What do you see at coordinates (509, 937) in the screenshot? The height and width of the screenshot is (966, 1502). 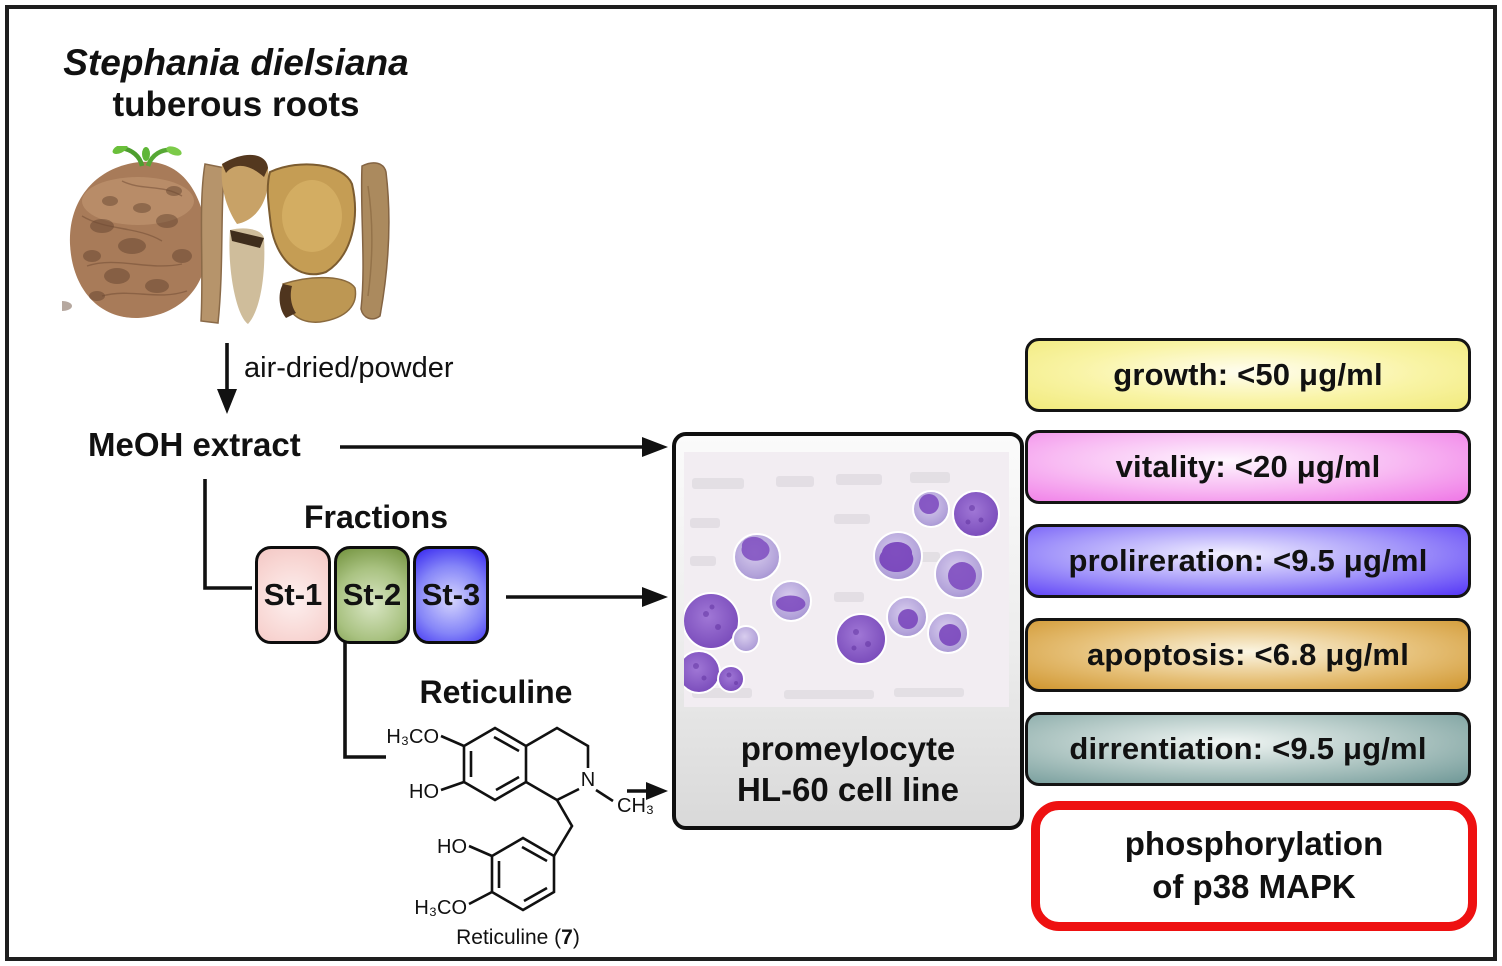 I see `caption-prefix: Reticuline (` at bounding box center [509, 937].